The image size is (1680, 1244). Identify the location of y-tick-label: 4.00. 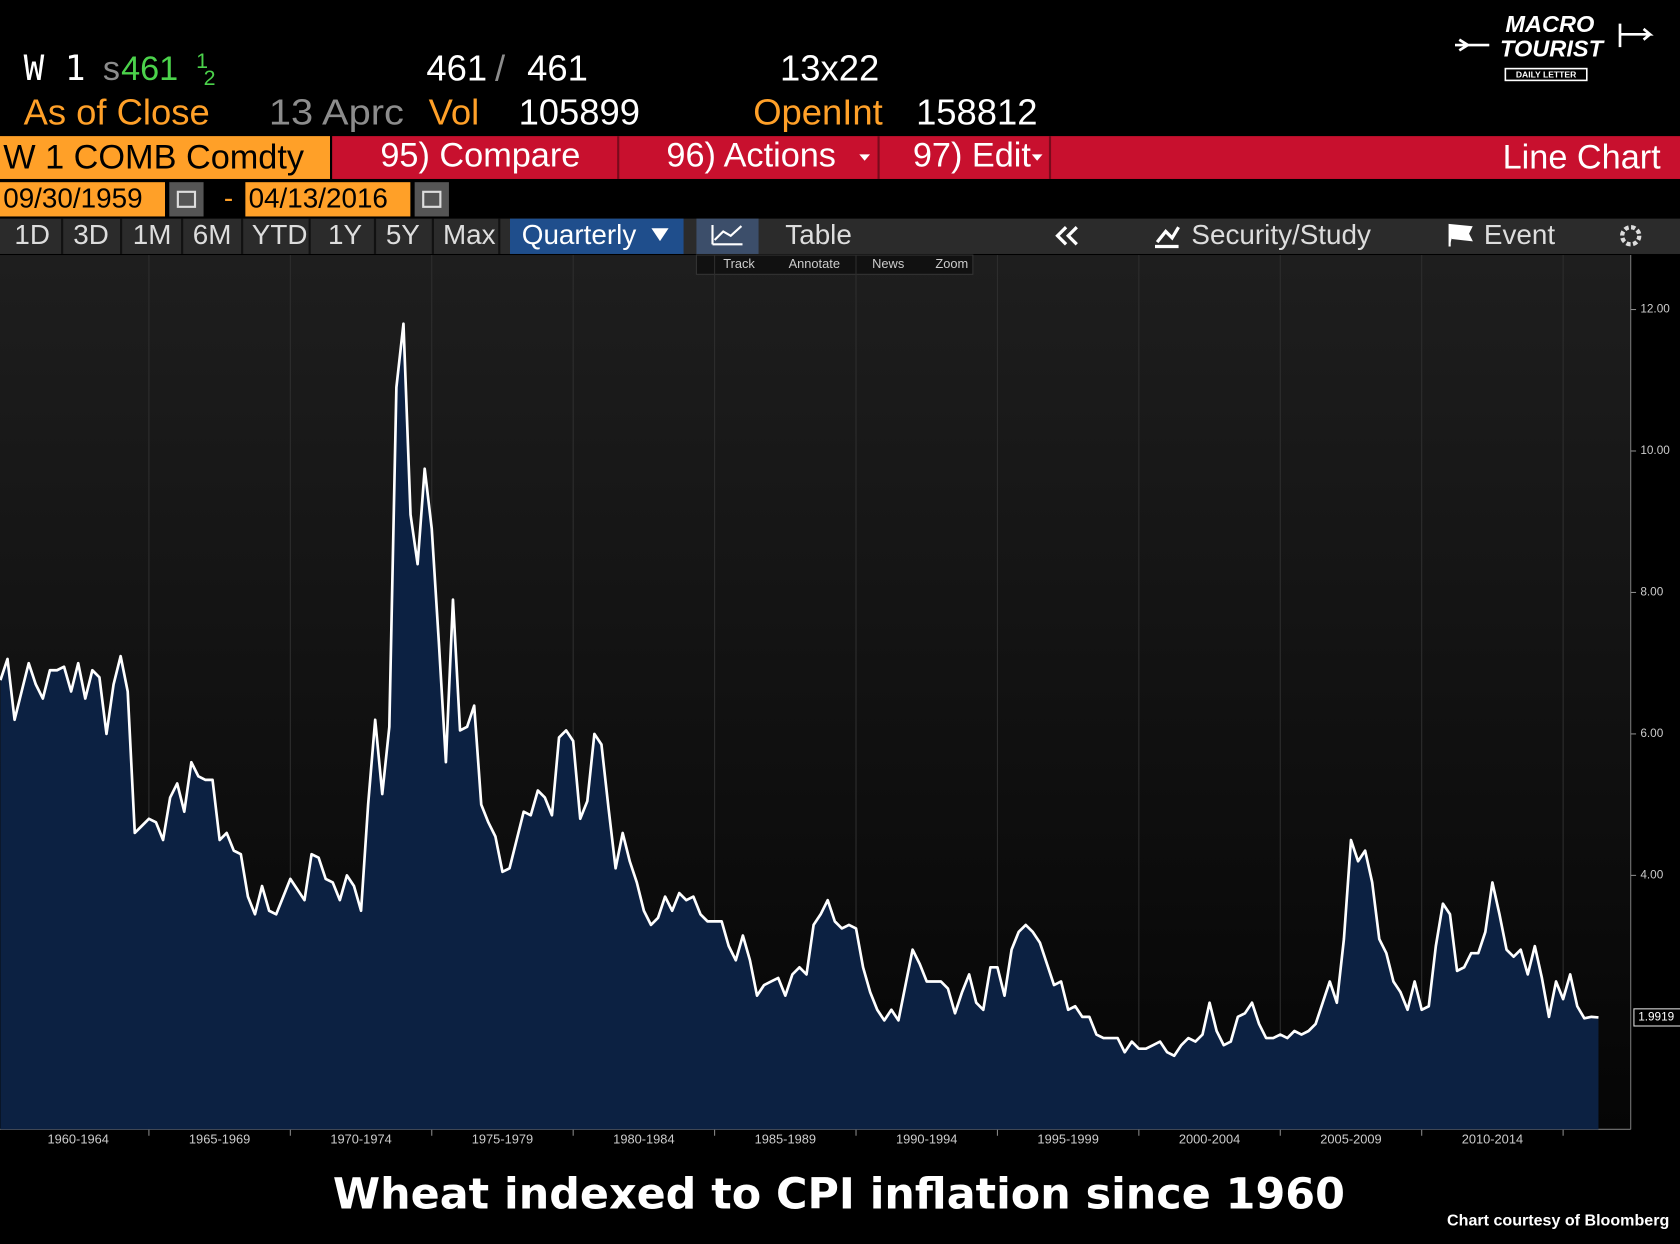
(1651, 874).